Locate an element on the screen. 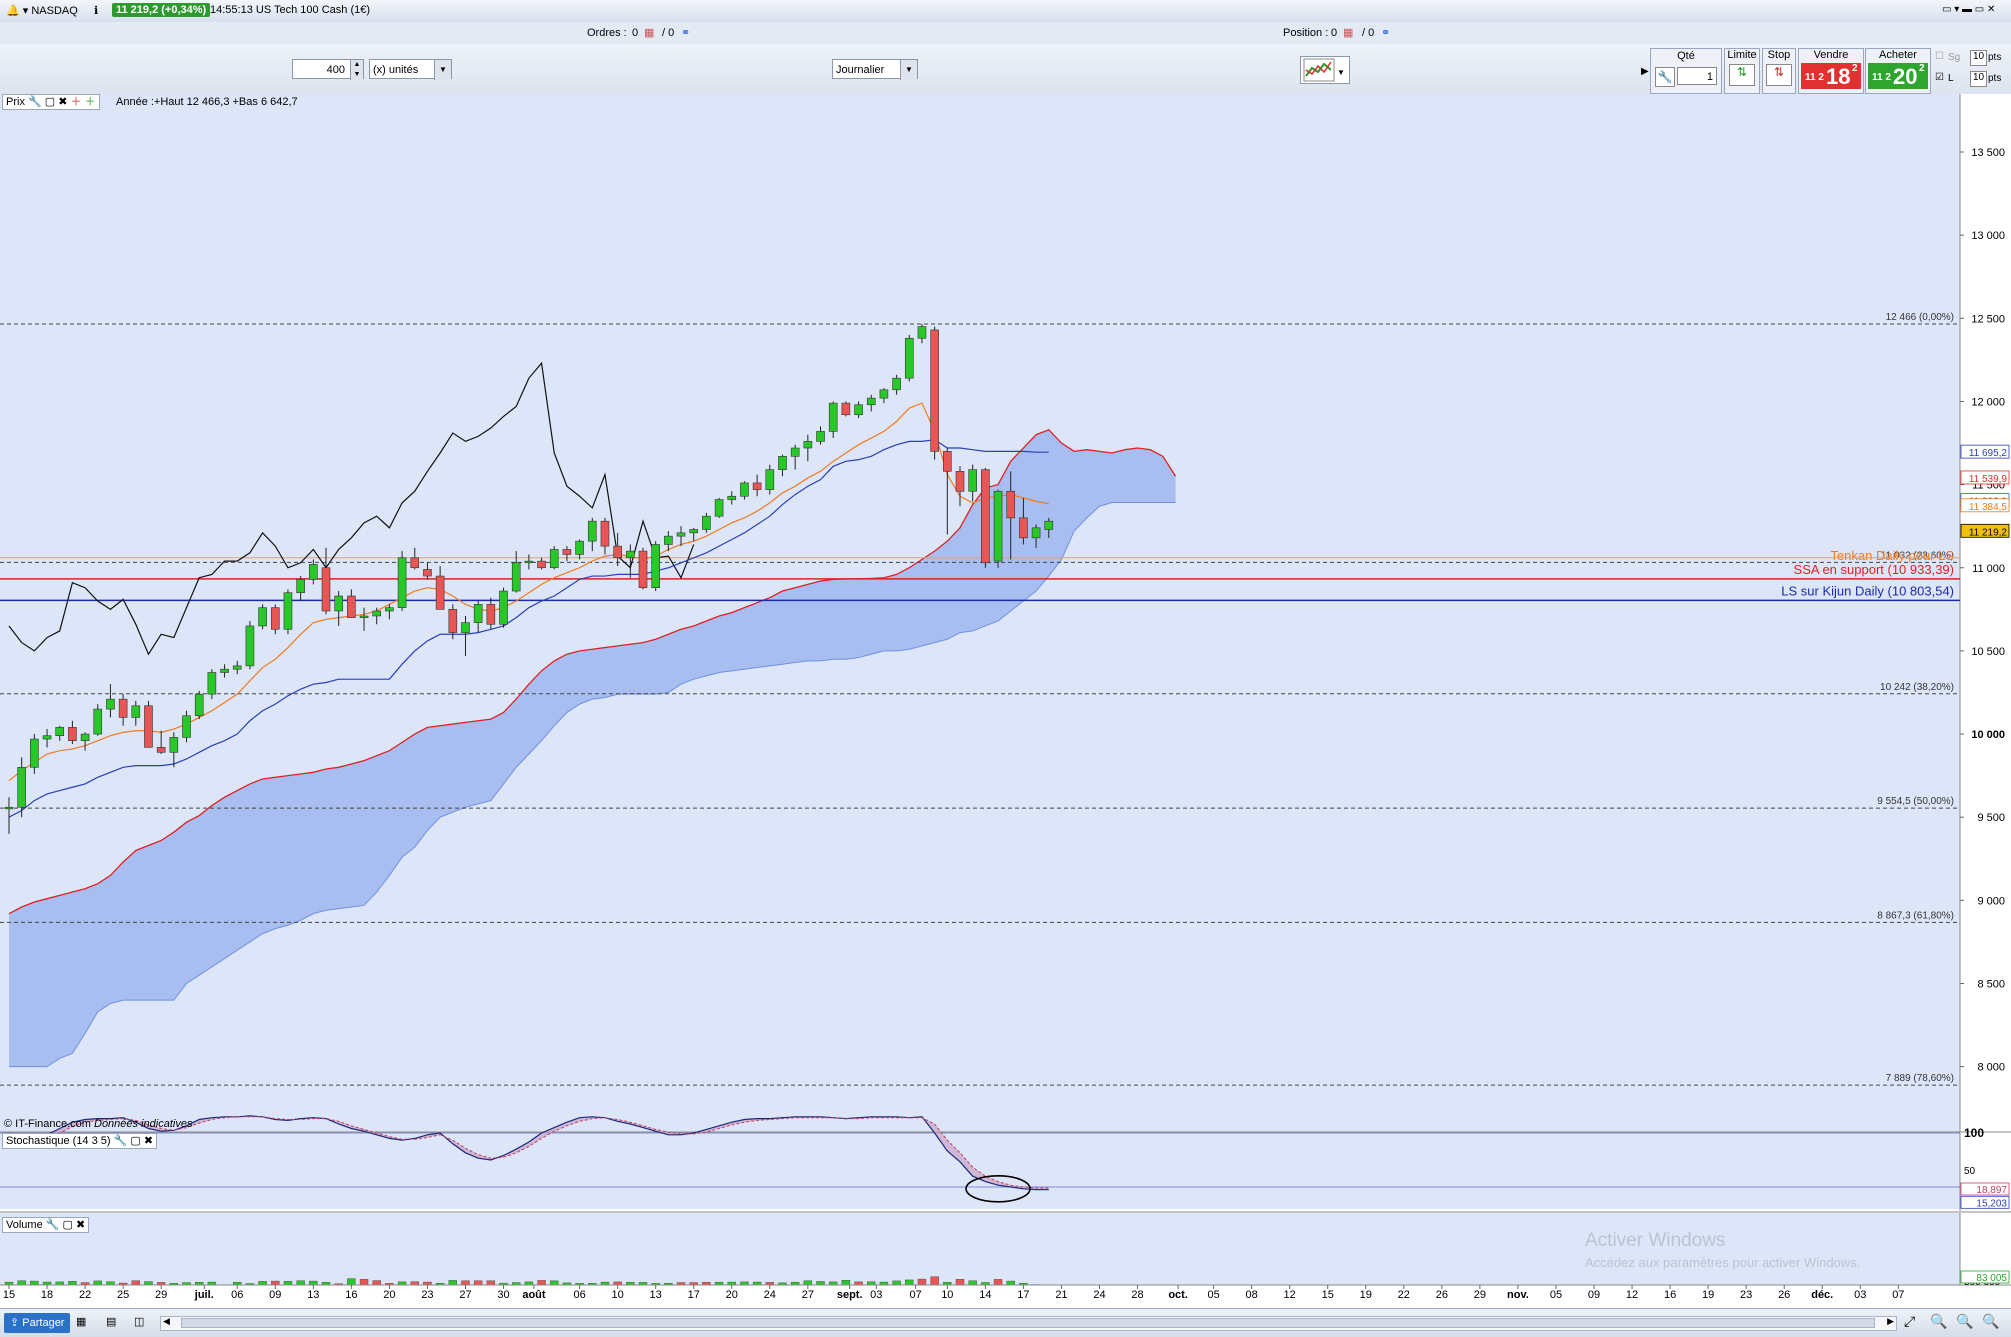 The image size is (2011, 1337). price-axis-label: 13 500 is located at coordinates (1988, 153).